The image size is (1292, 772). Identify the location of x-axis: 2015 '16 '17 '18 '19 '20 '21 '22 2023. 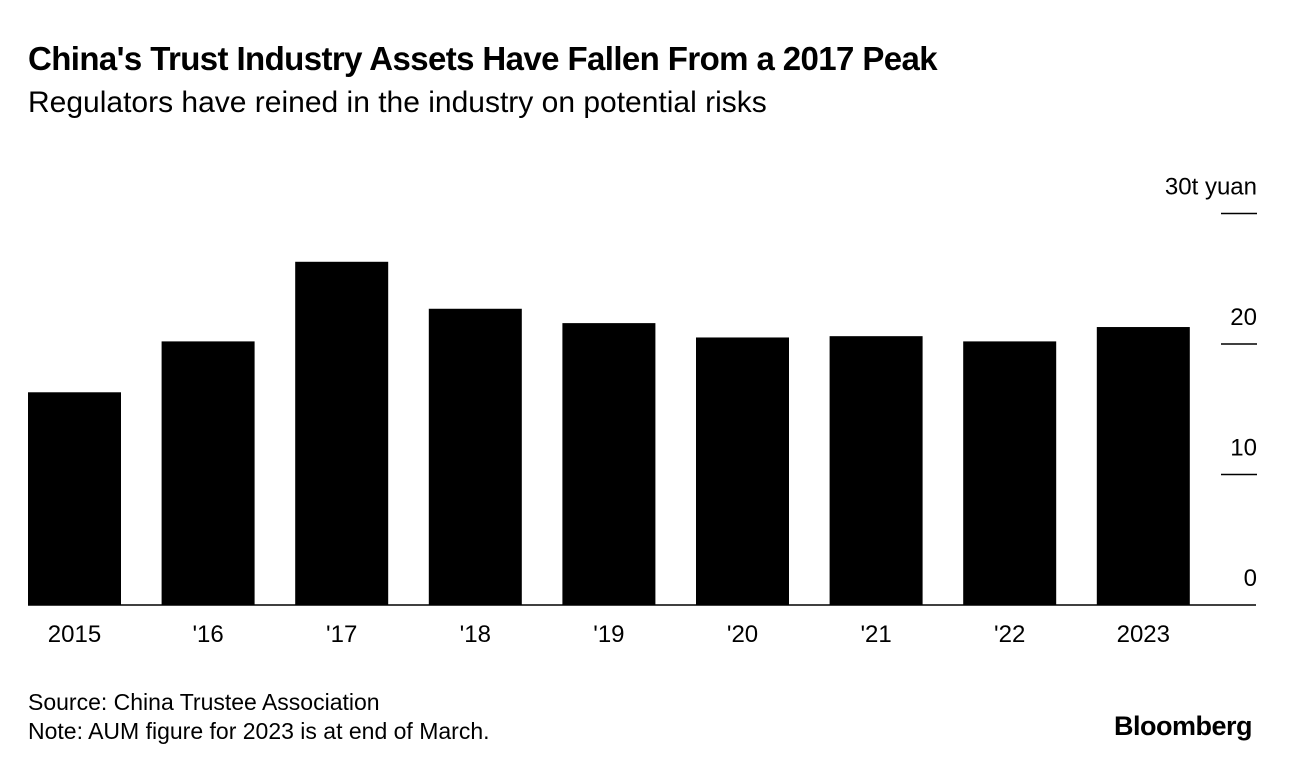
(609, 634).